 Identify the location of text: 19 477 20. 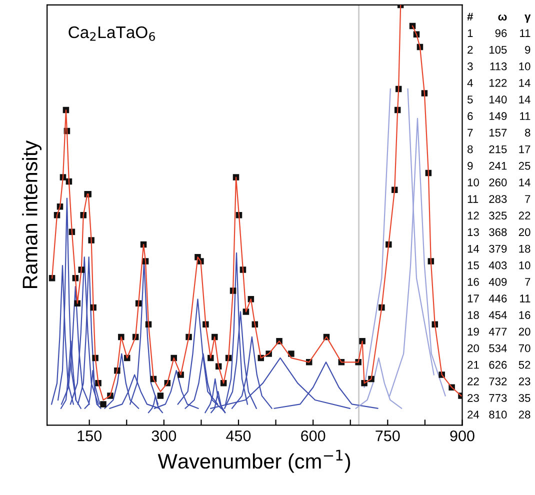
(499, 332).